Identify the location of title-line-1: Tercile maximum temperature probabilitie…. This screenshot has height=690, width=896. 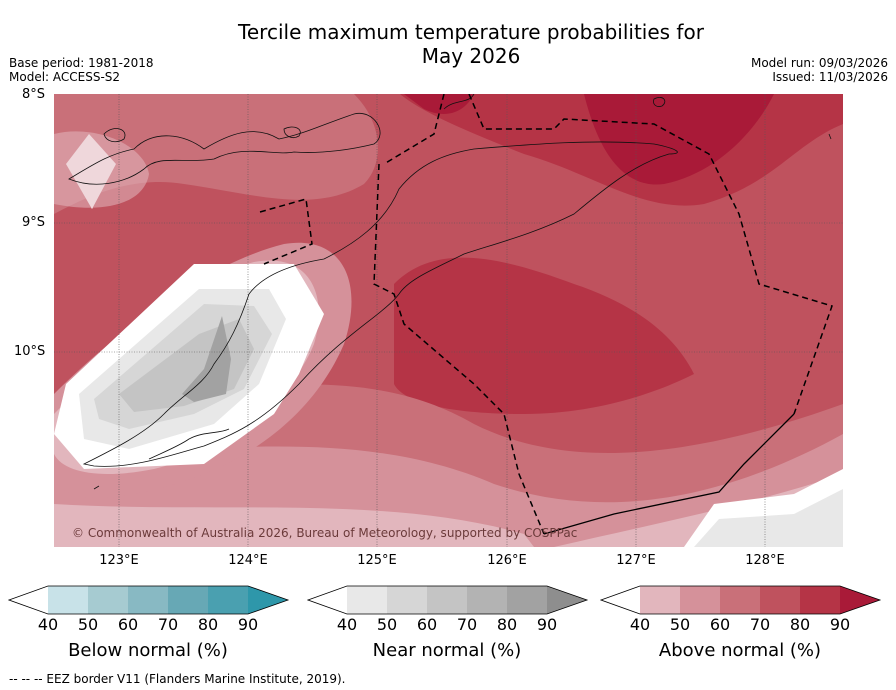
(471, 32).